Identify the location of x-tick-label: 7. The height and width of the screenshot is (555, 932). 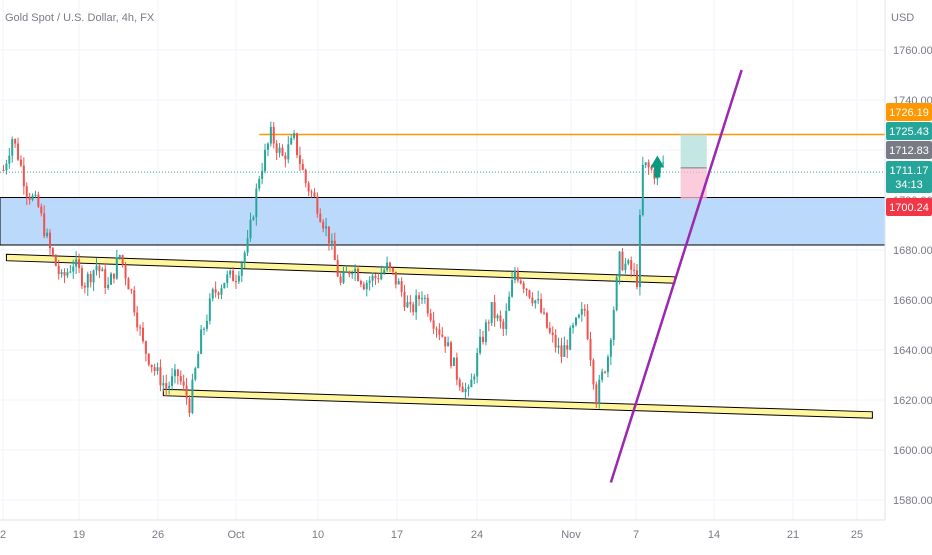
(636, 535).